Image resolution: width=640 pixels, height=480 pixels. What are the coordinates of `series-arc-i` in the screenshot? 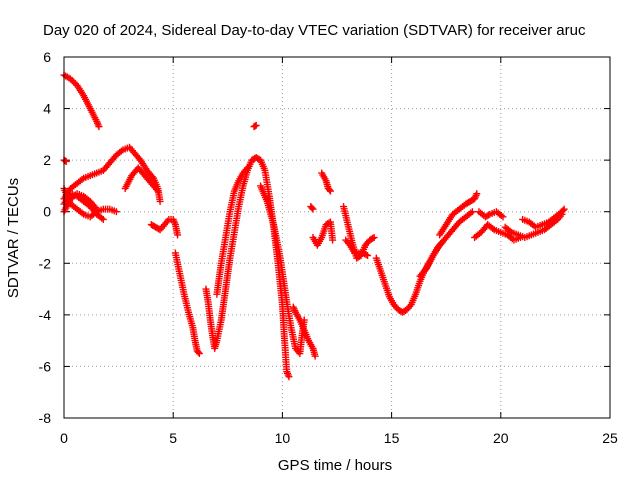 It's located at (187, 303).